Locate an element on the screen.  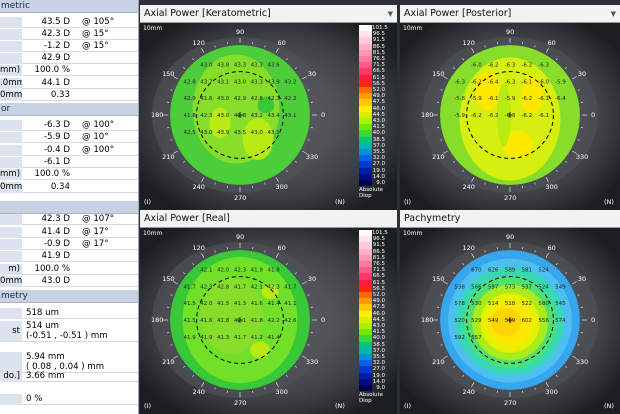
map-value-label: 573 is located at coordinates (510, 287).